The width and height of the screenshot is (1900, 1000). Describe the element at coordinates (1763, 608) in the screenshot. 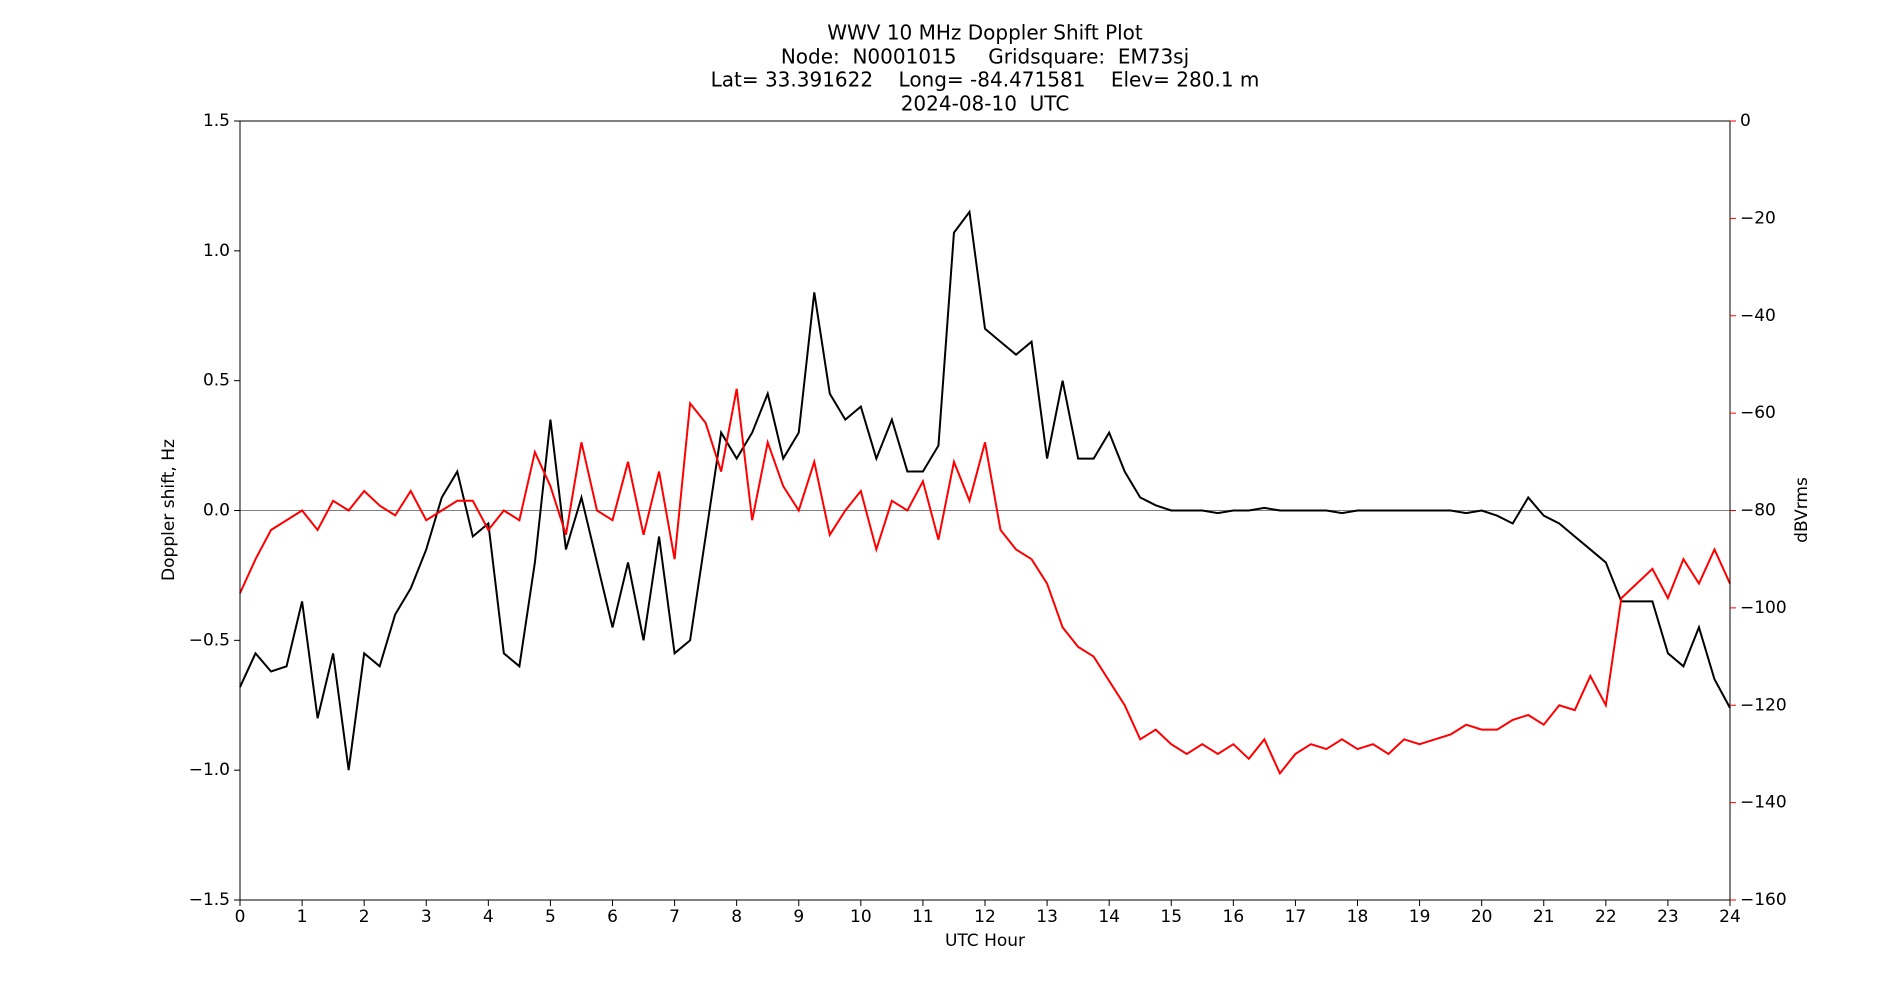

I see `y2-tick-label: −100` at that location.